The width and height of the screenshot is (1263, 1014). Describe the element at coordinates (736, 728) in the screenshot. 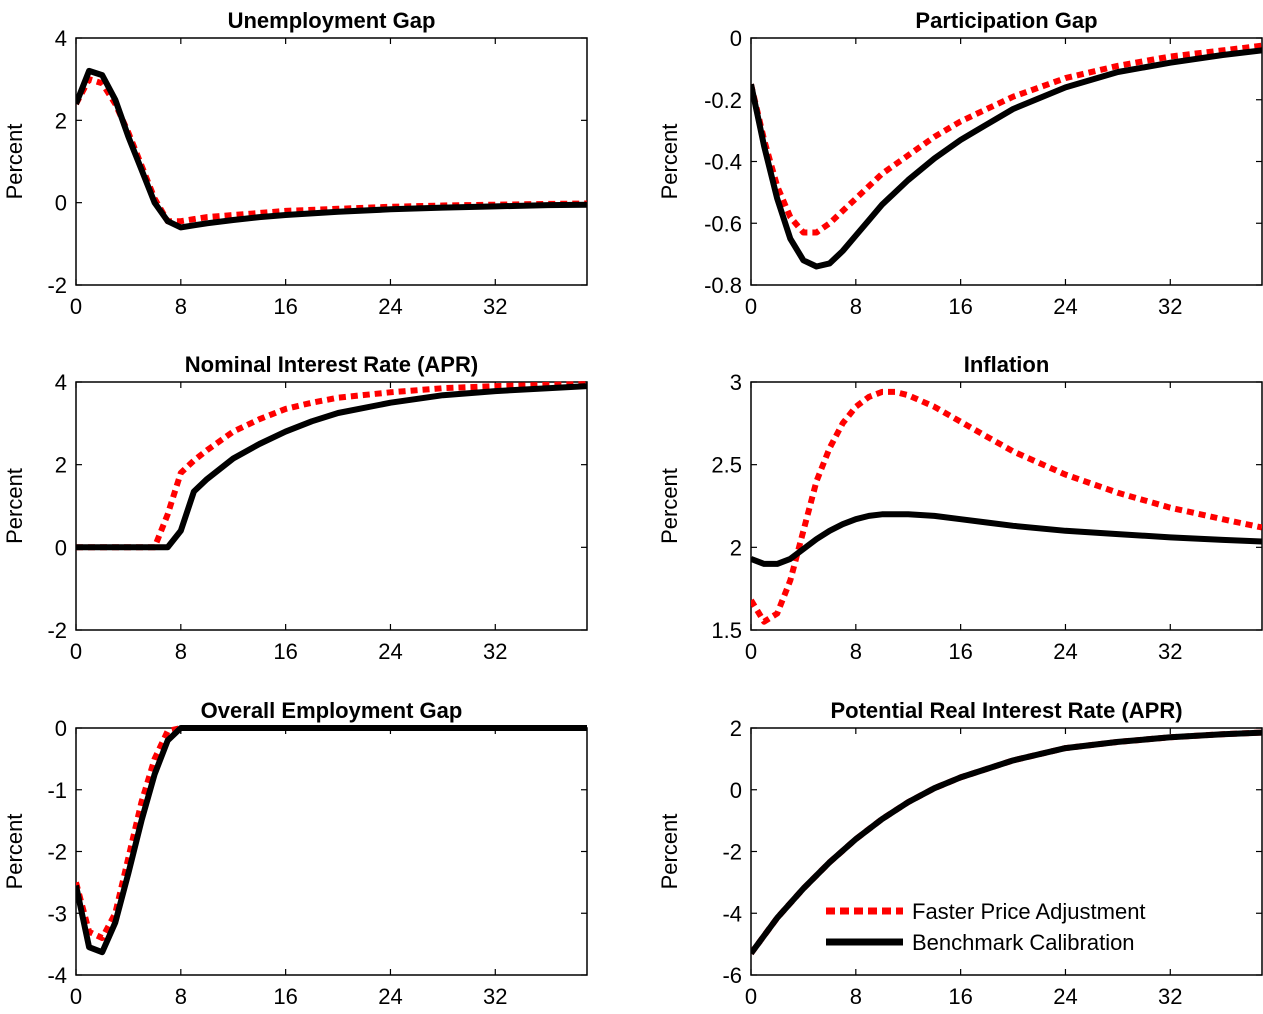

I see `panel-6-y-tick-label: 2` at that location.